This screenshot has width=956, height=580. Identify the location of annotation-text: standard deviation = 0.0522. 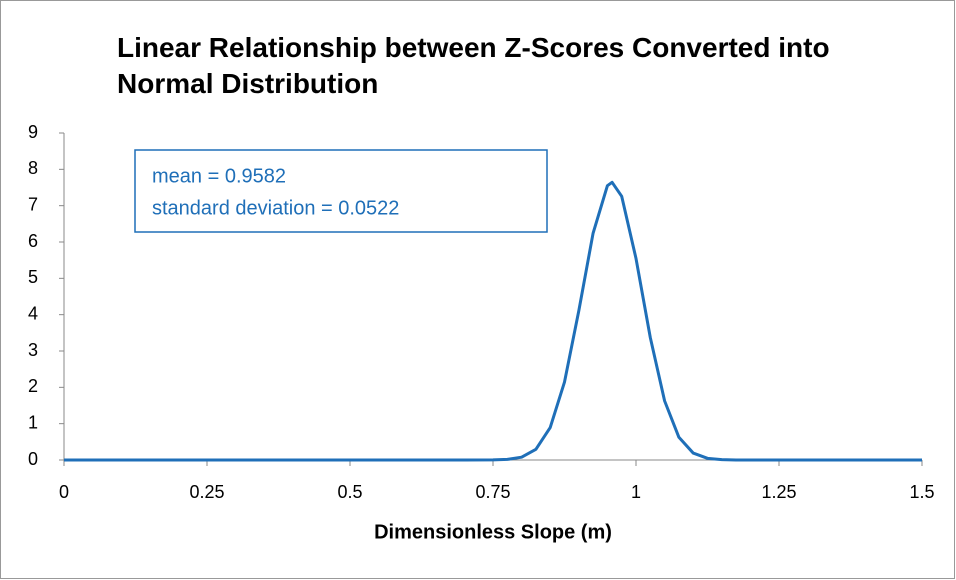
(275, 208).